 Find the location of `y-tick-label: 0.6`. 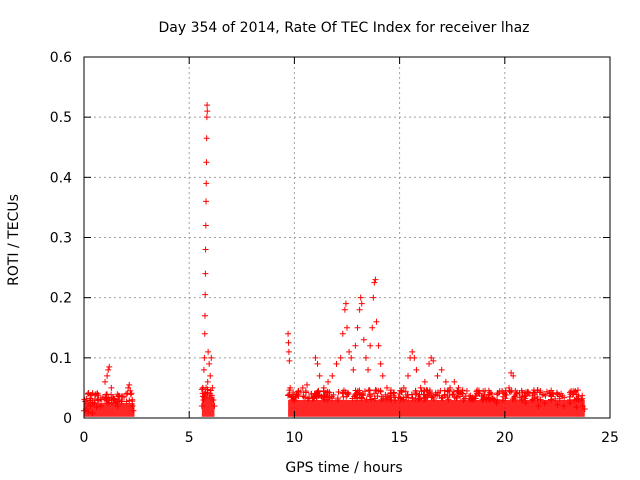

y-tick-label: 0.6 is located at coordinates (61, 58).